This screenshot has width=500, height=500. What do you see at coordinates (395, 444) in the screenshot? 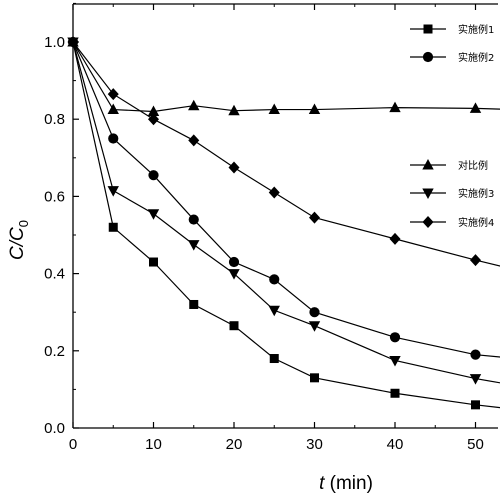
I see `x-tick-label: 40` at bounding box center [395, 444].